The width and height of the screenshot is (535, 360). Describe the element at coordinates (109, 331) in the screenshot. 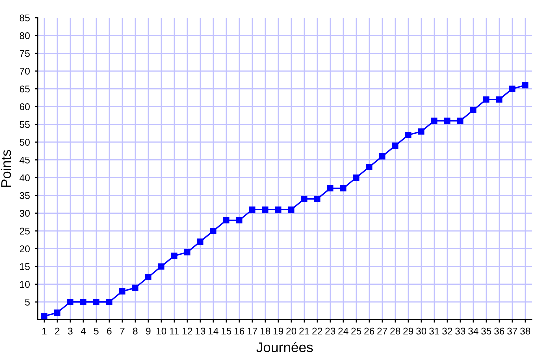

I see `x-tick-label: 6` at that location.